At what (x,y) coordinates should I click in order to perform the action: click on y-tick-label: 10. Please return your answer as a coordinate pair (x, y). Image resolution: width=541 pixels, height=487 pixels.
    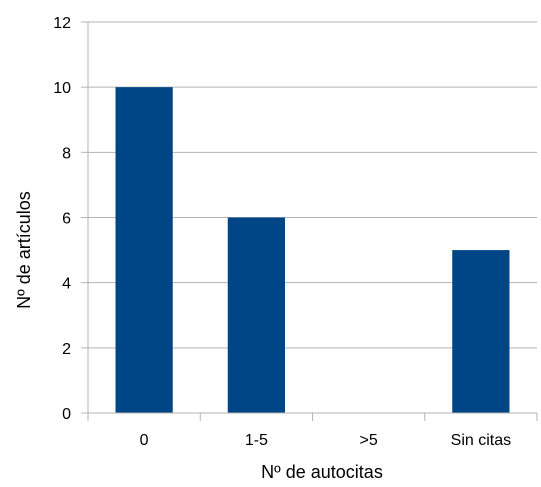
    Looking at the image, I should click on (62, 88).